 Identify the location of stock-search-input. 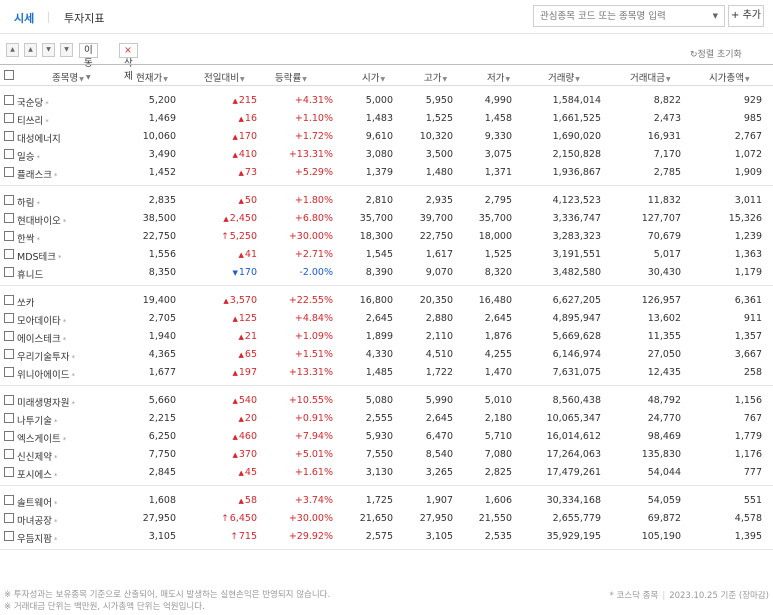
(619, 16).